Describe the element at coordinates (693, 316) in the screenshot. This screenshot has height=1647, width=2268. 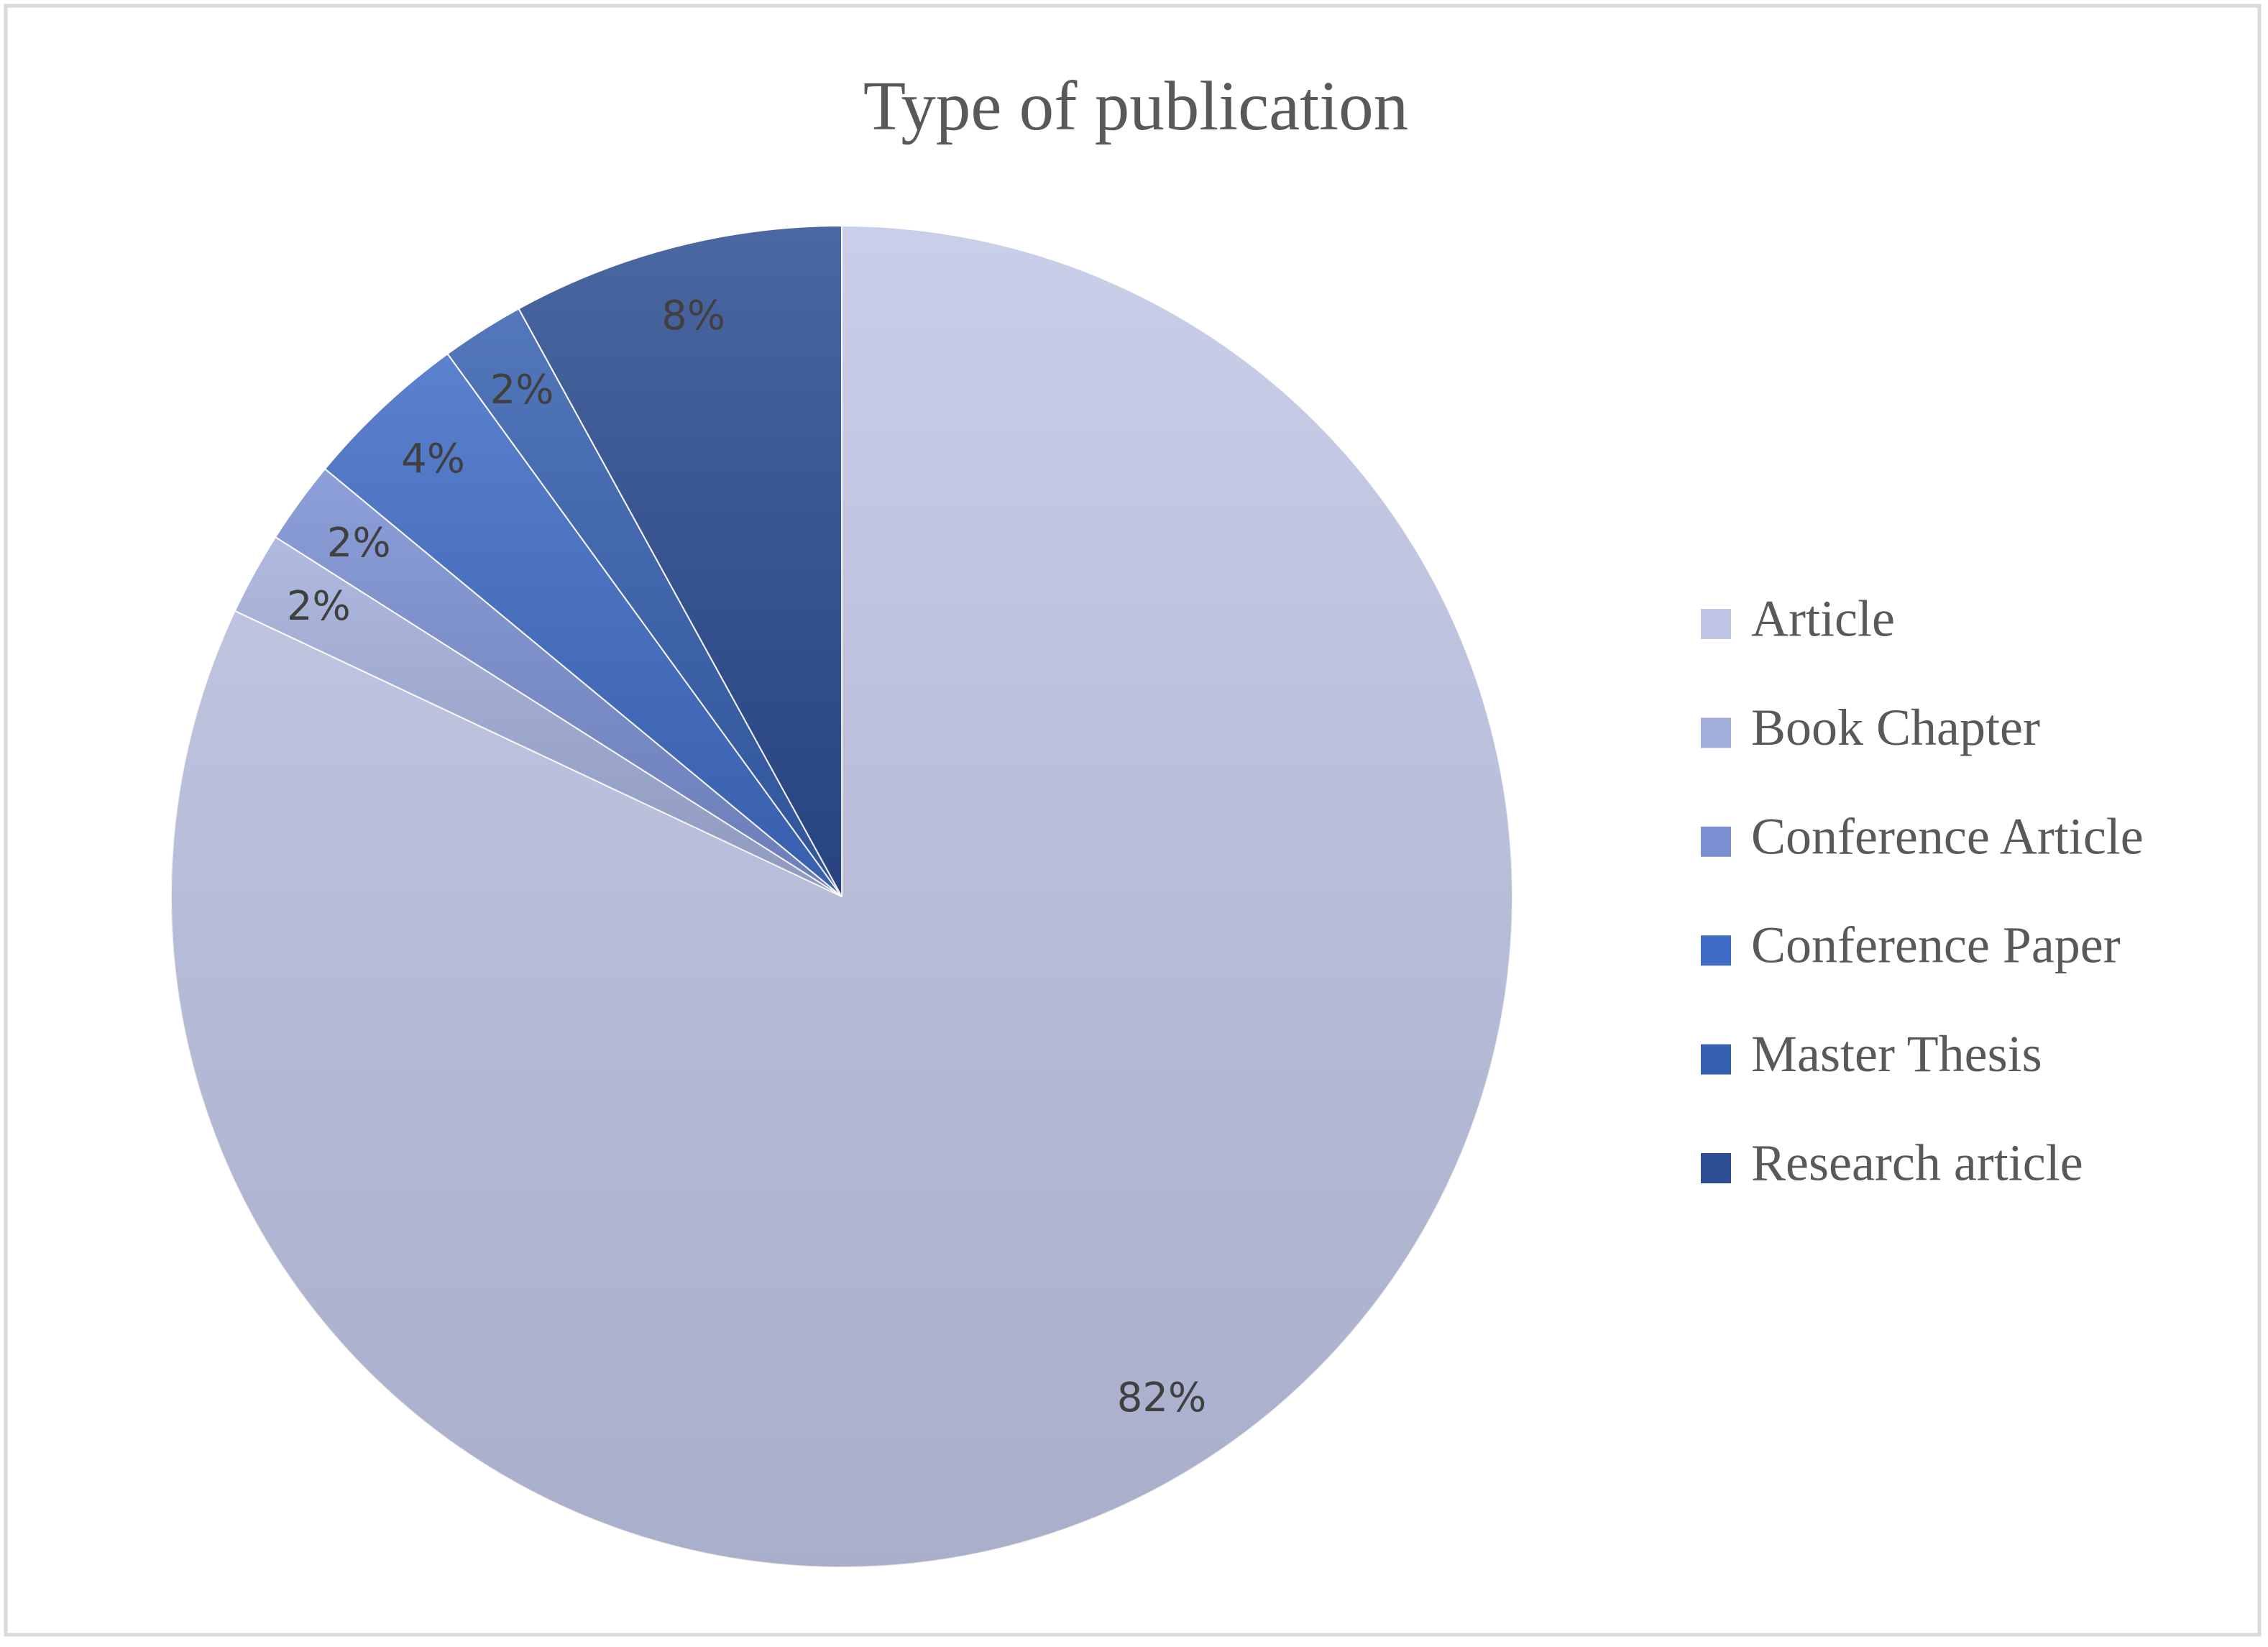
I see `data-label: 8%` at that location.